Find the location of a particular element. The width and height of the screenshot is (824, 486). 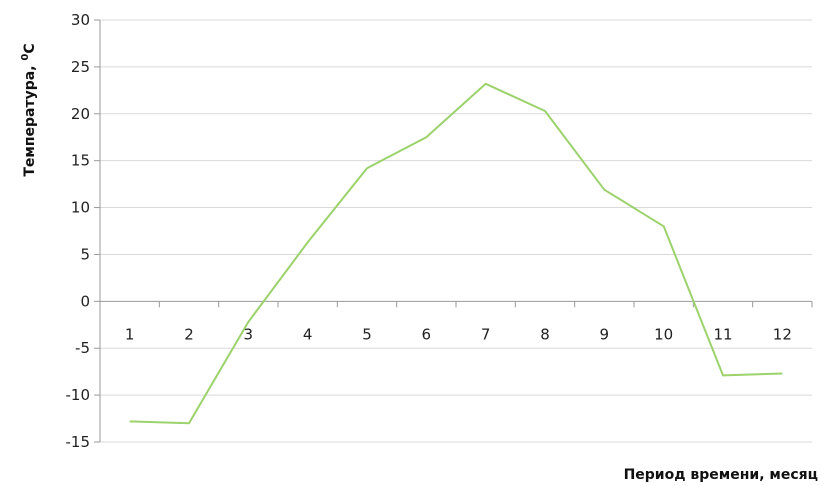

x-tick-label: 9 is located at coordinates (605, 334).